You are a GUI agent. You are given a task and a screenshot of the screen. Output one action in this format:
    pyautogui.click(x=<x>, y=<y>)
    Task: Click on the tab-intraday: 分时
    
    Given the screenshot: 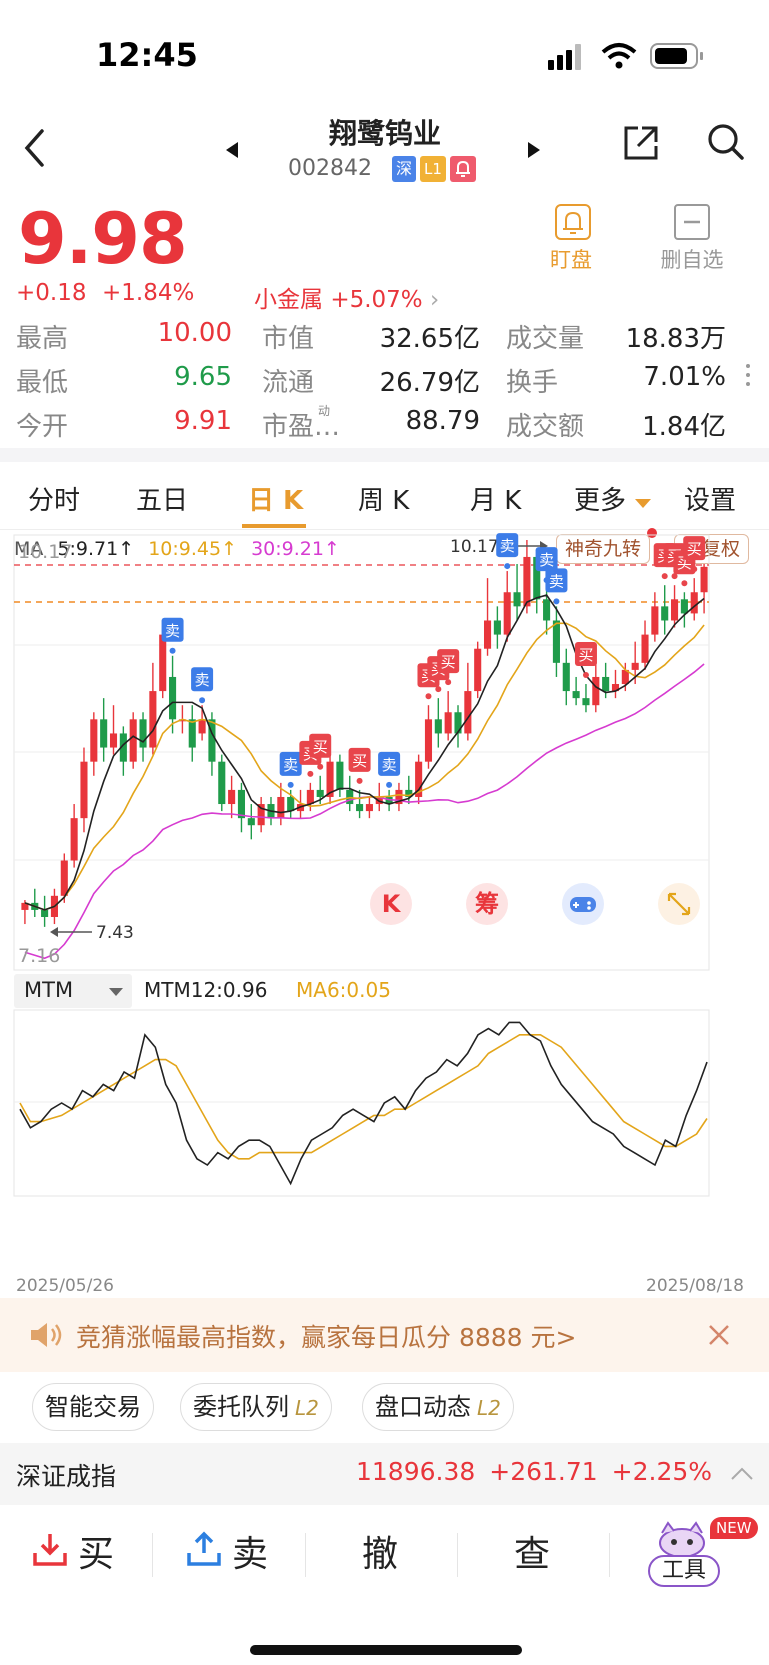 What is the action you would take?
    pyautogui.click(x=54, y=501)
    